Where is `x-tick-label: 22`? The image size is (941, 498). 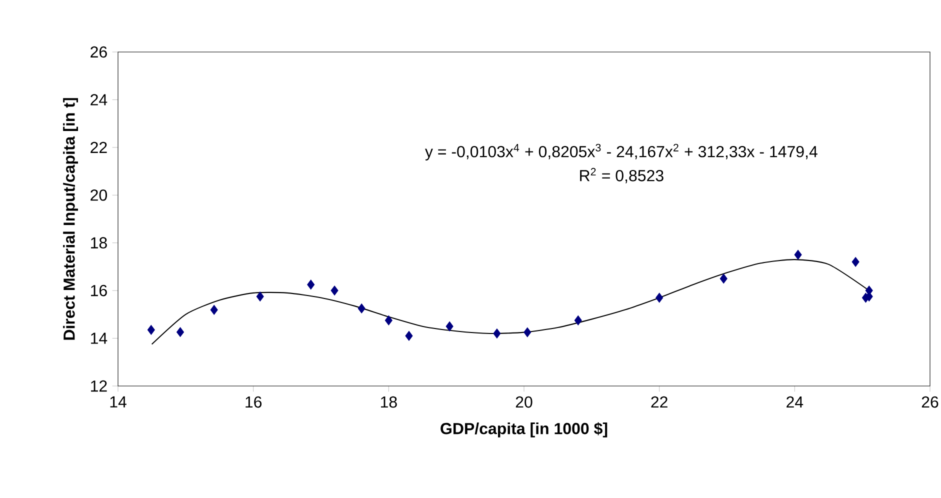
x-tick-label: 22 is located at coordinates (659, 402).